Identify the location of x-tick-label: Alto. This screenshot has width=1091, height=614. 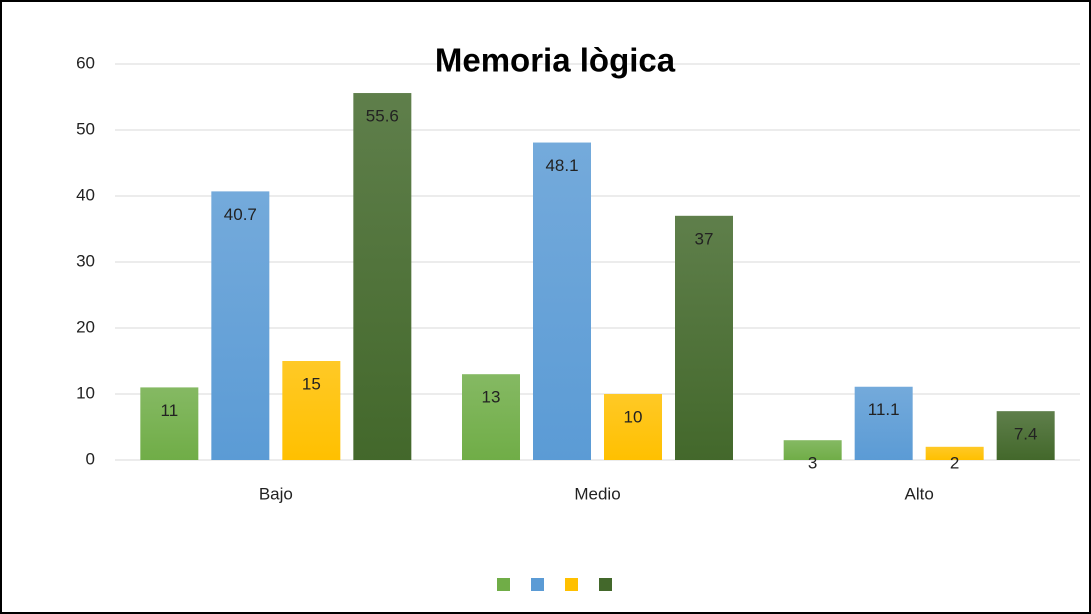
(919, 493).